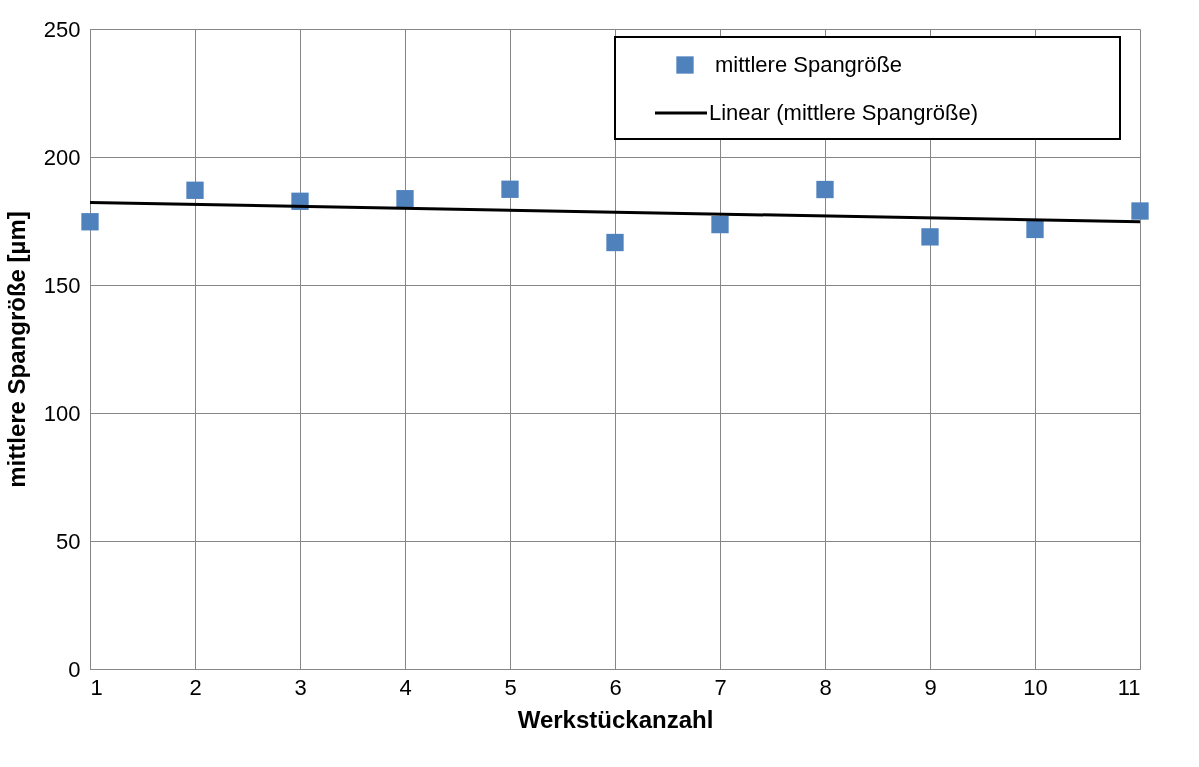  Describe the element at coordinates (62, 157) in the screenshot. I see `y-tick-label: 200` at that location.